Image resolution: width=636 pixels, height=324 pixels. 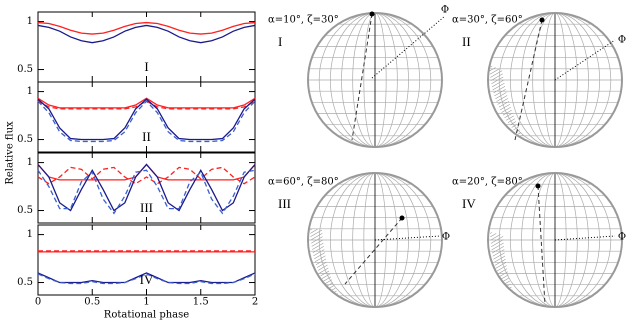 I want to click on diagram-numeral: I, so click(x=280, y=41).